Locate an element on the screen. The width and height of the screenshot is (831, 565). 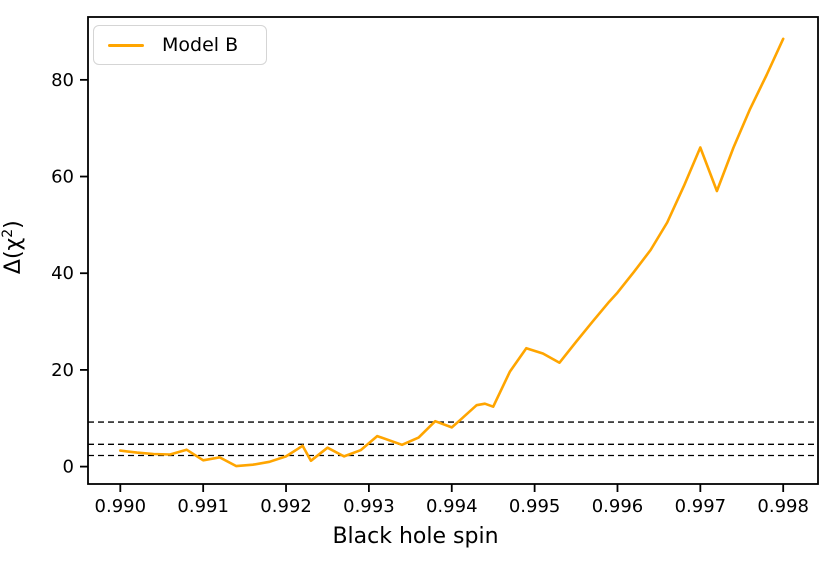
x-tick-label: 0.996 is located at coordinates (618, 506).